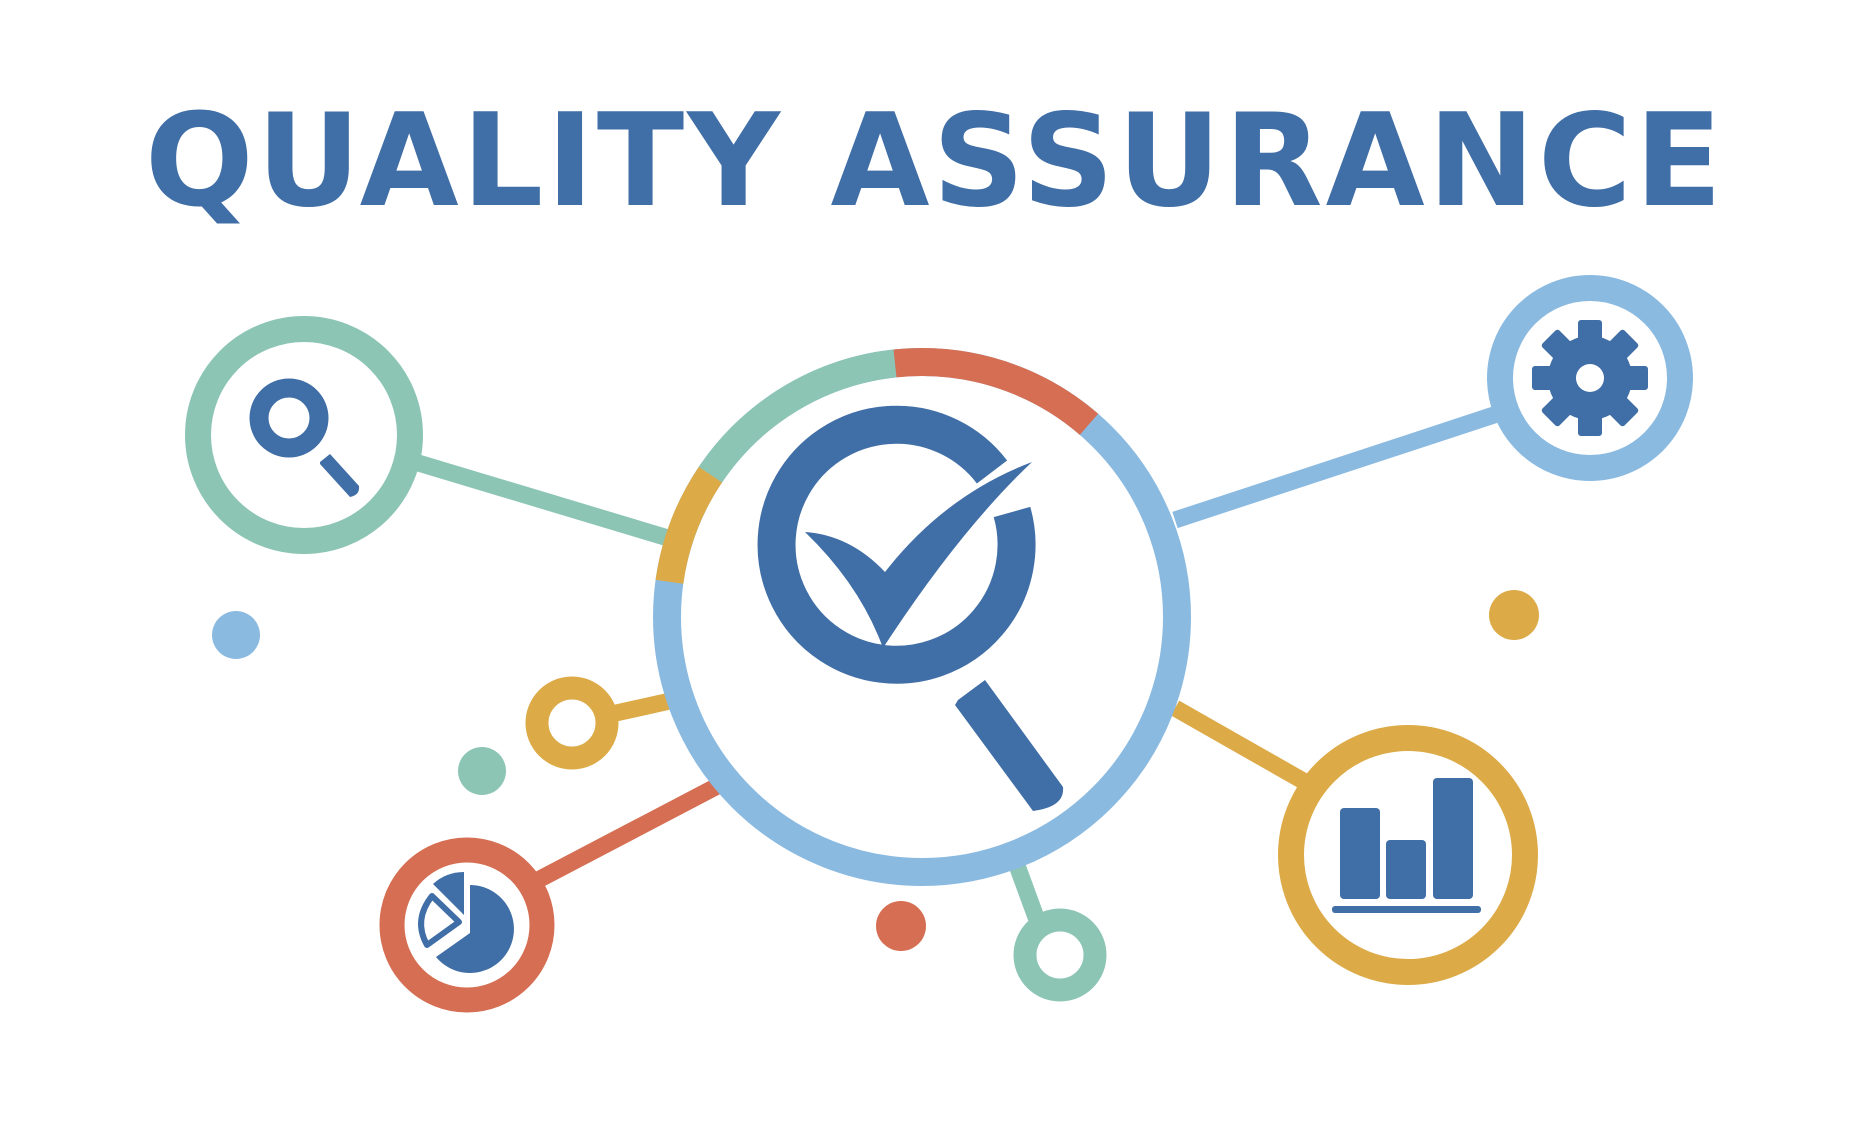  I want to click on dot-blue, so click(236, 635).